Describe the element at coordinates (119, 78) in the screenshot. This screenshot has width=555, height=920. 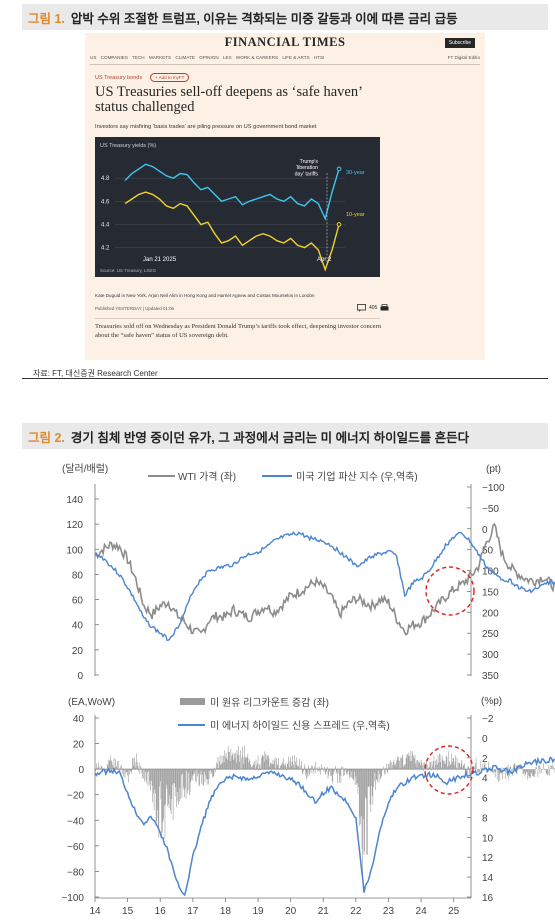
I see `article-topic-tag: US Treasury bonds` at that location.